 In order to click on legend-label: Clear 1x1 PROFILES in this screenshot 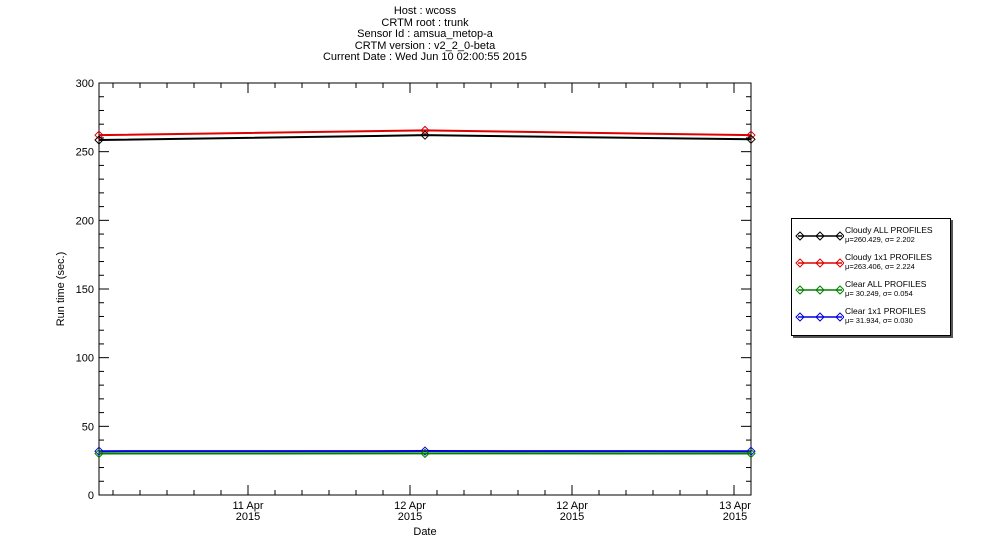, I will do `click(885, 311)`.